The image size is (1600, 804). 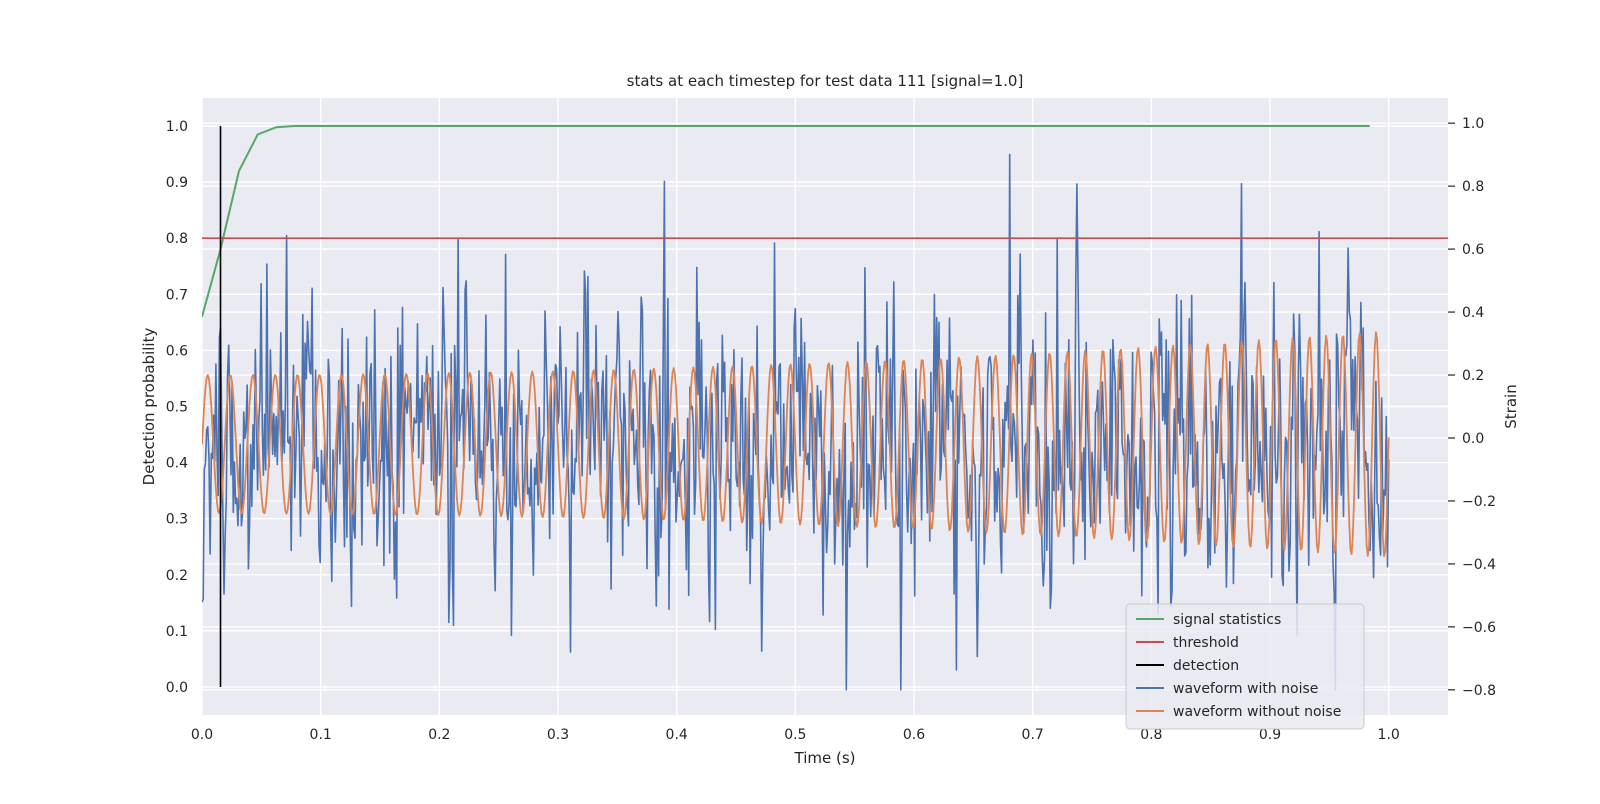 What do you see at coordinates (321, 735) in the screenshot?
I see `x-tick-label: 0.1` at bounding box center [321, 735].